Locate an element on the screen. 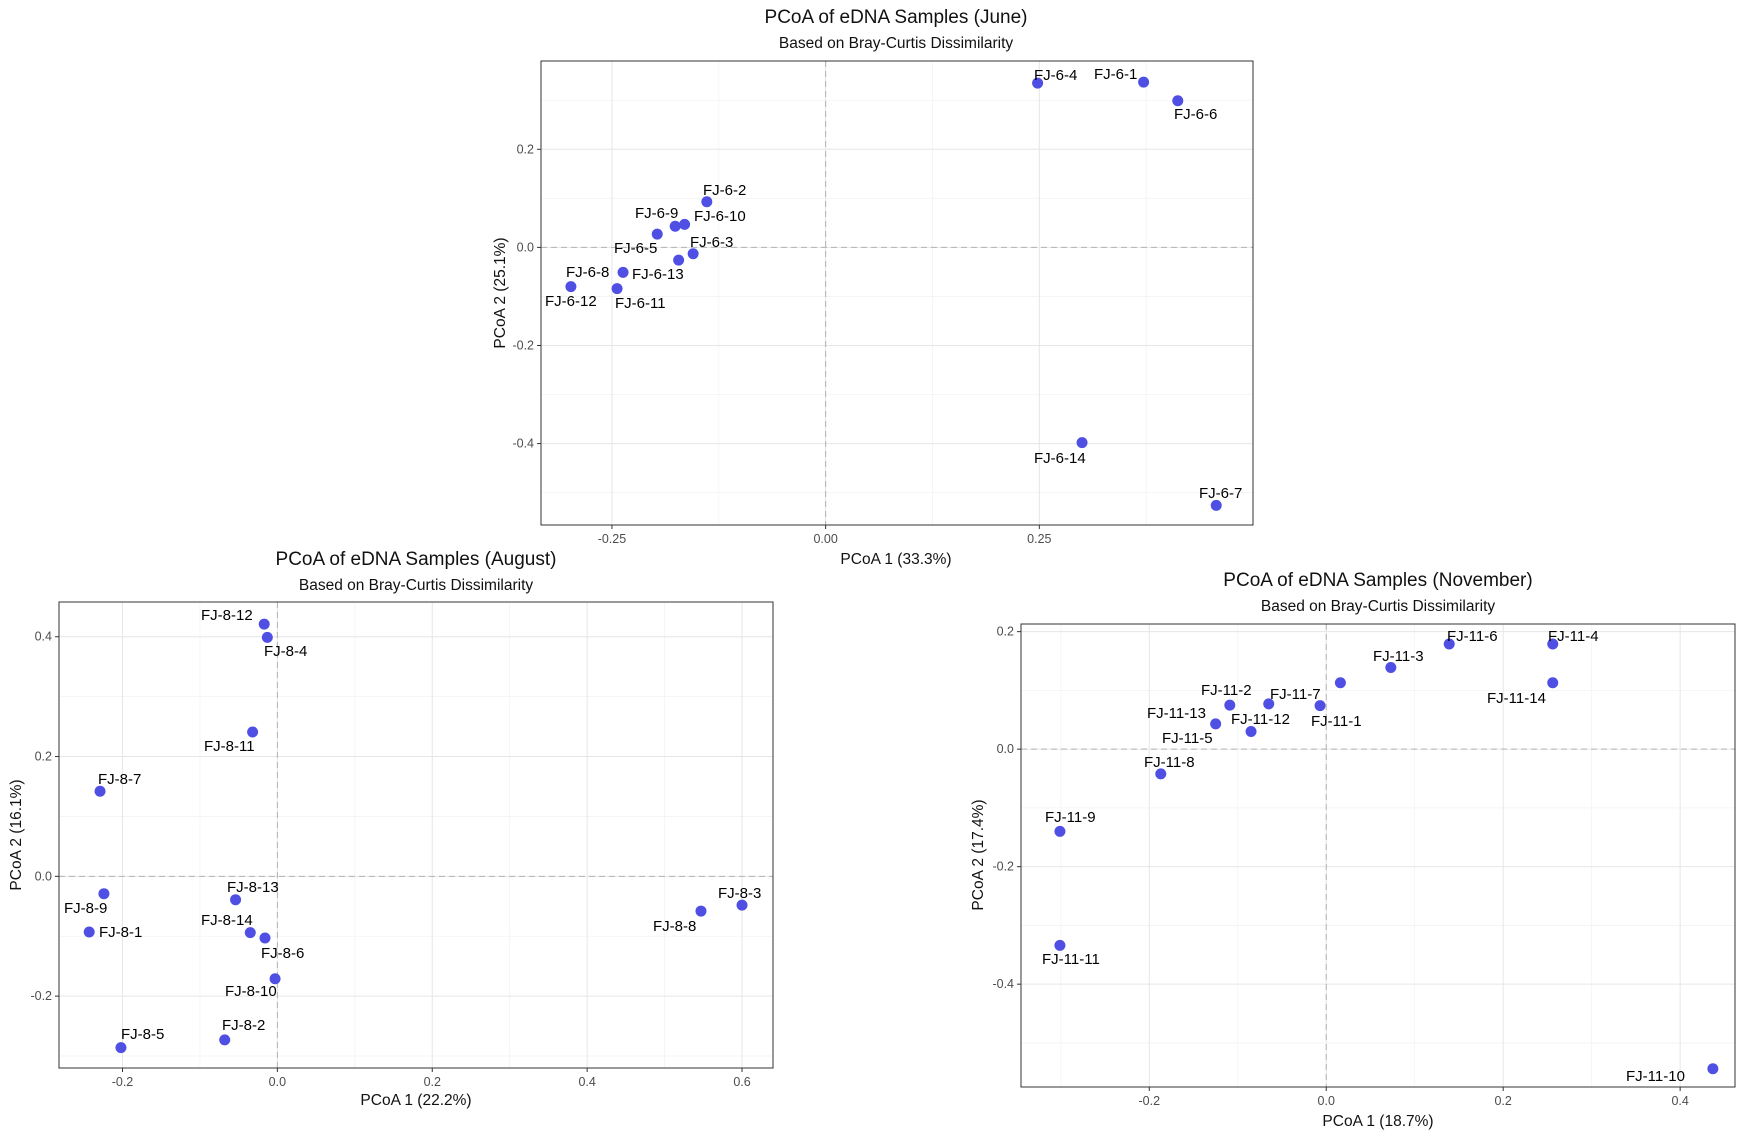  november-point-label: FJ-11-9 is located at coordinates (1070, 817).